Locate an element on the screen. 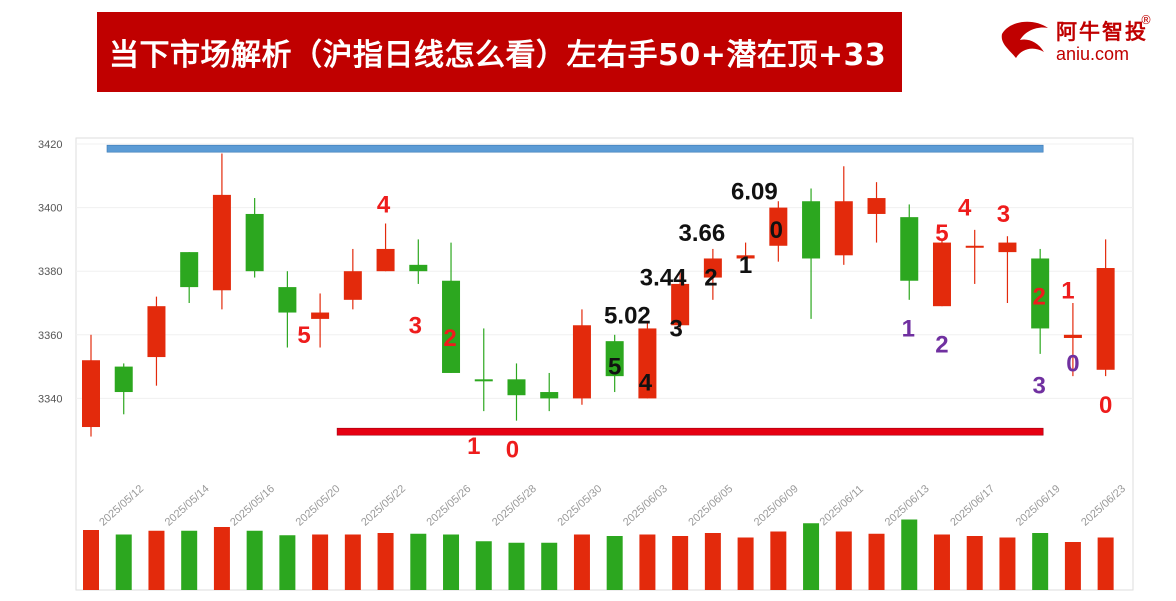 The width and height of the screenshot is (1176, 601). title-banner: 当下市场解析（沪指日线怎么看）左右手50+潜在顶+33 is located at coordinates (499, 52).